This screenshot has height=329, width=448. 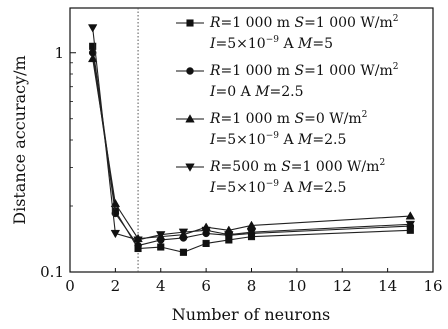 What do you see at coordinates (271, 43) in the screenshot?
I see `legend-line-2: I=5×10−9 A M=5` at bounding box center [271, 43].